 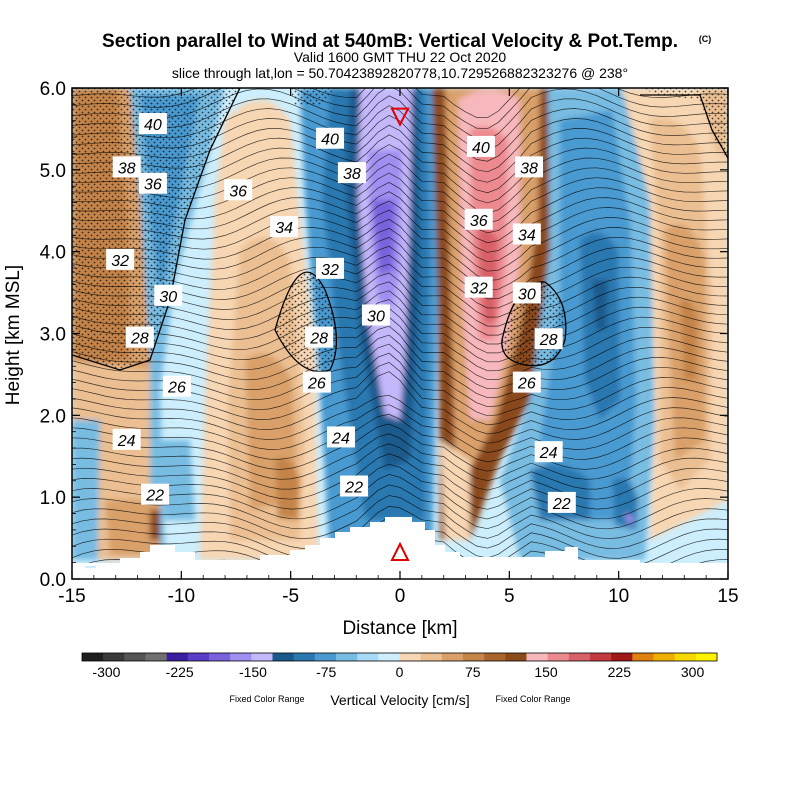 What do you see at coordinates (399, 628) in the screenshot?
I see `x-axis-label: Distance [km]` at bounding box center [399, 628].